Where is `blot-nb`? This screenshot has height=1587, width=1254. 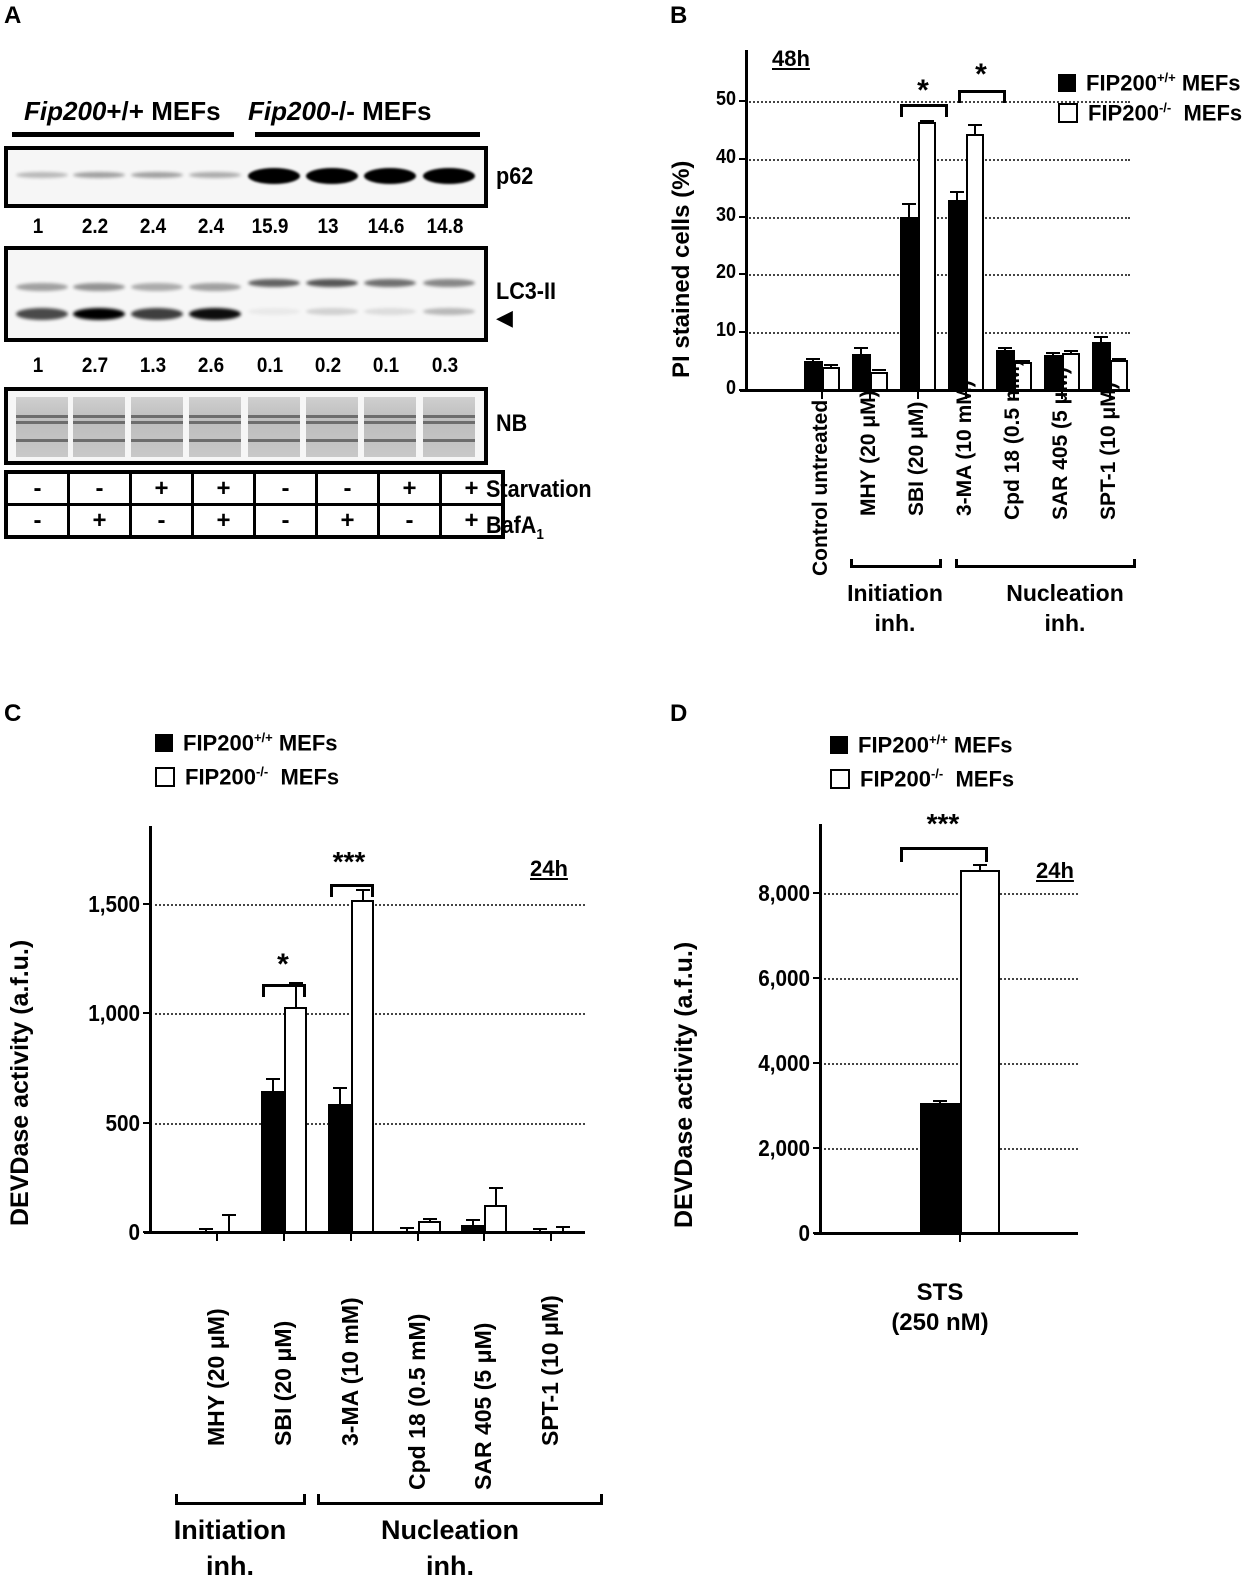
blot-nb is located at coordinates (246, 426).